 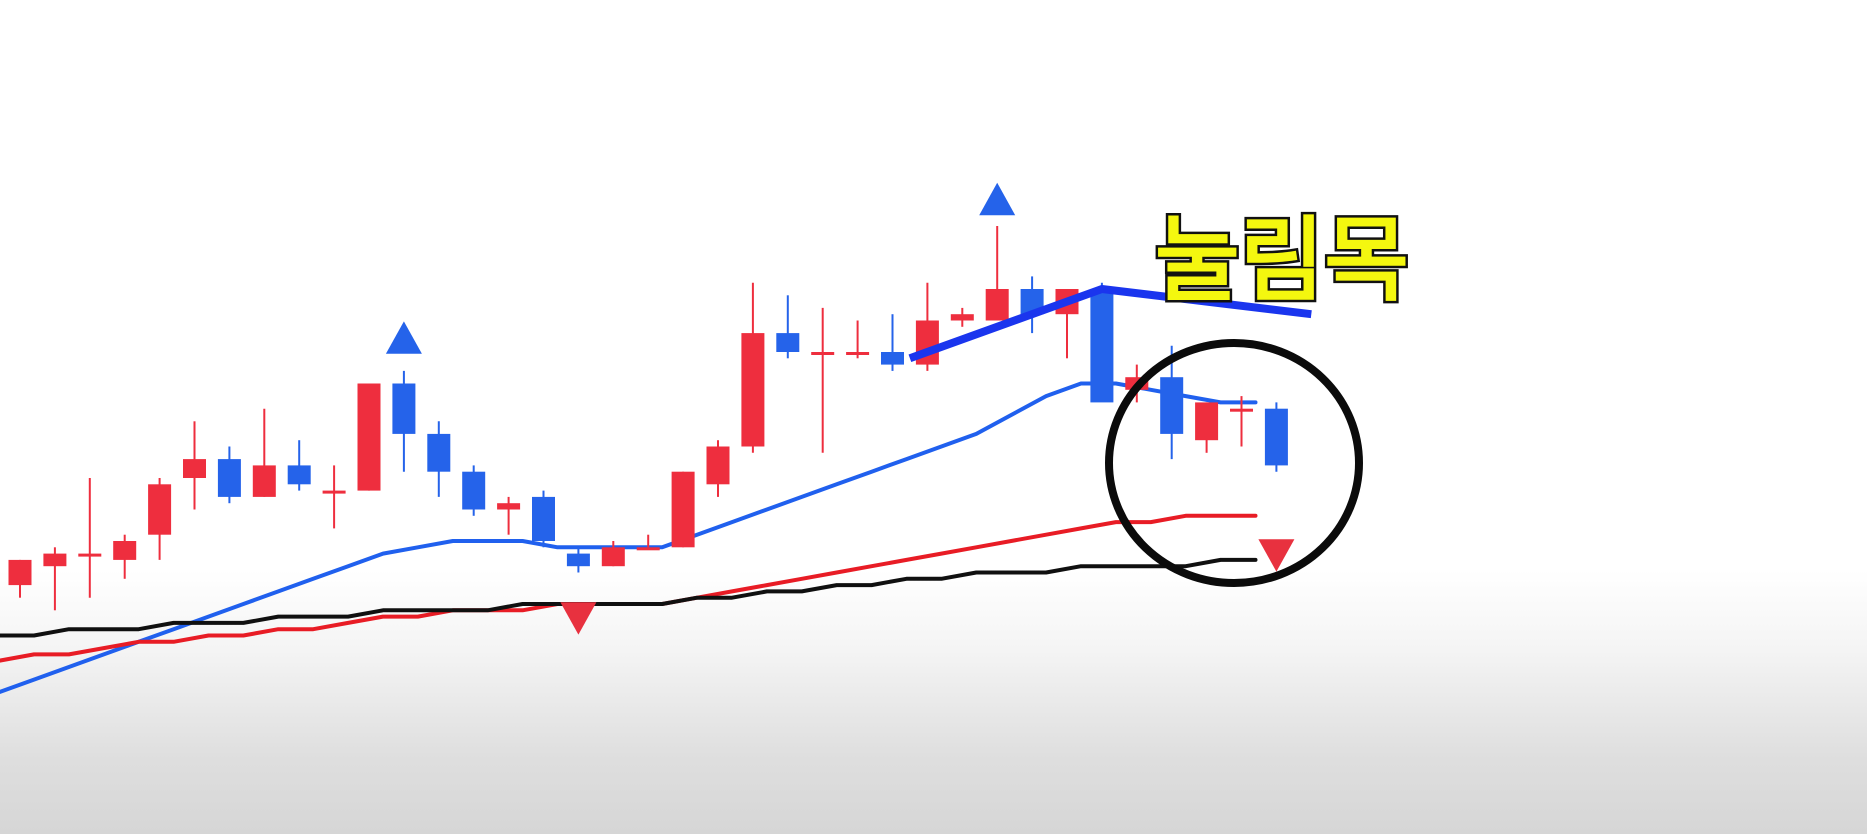 I want to click on highlight-circle, so click(x=1234, y=463).